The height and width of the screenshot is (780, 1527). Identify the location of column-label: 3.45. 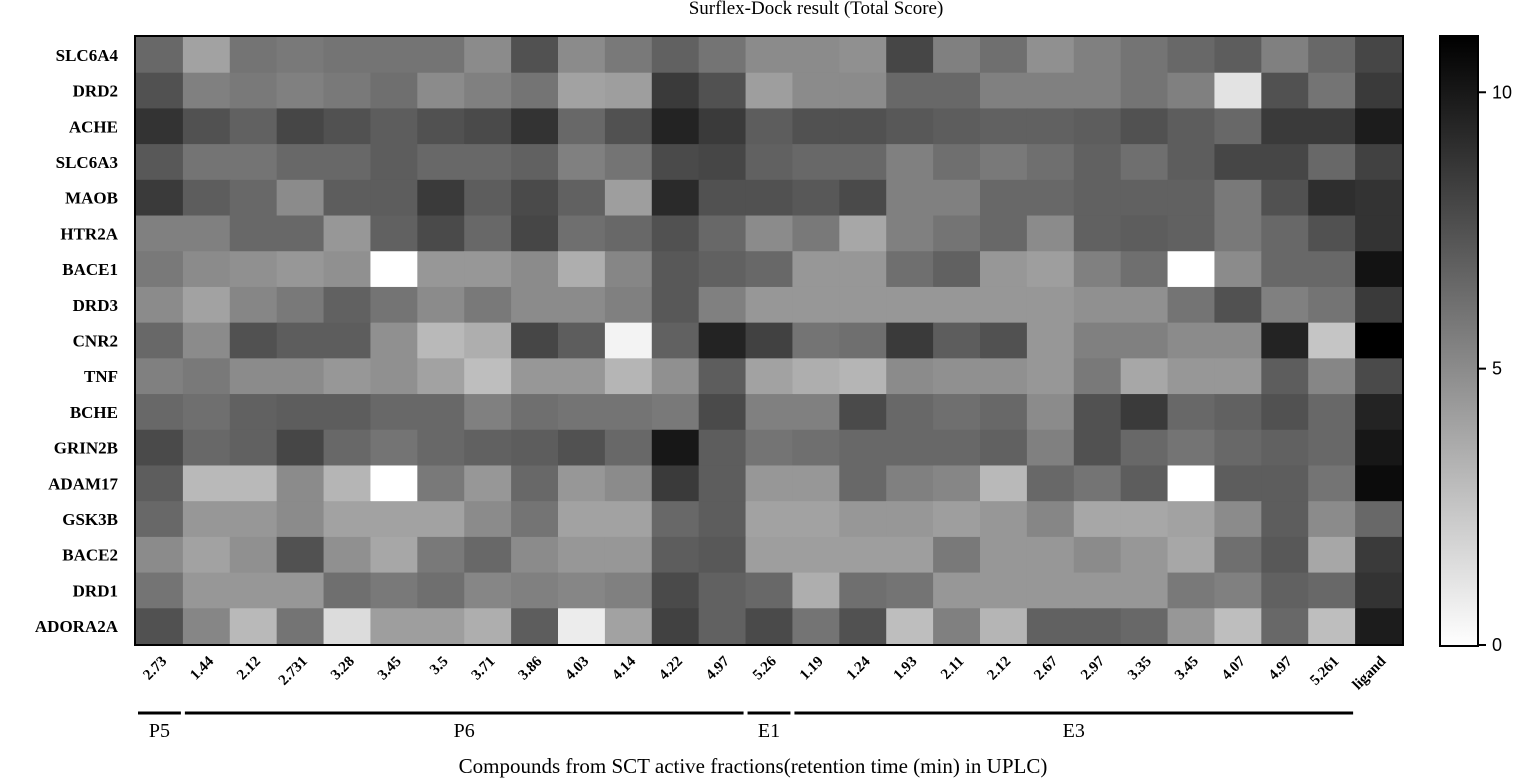
(390, 669).